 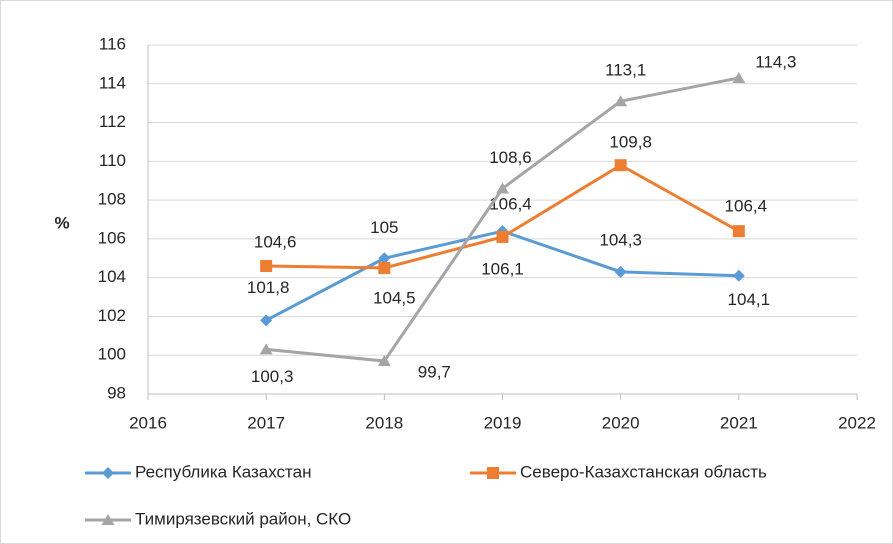 What do you see at coordinates (510, 157) in the screenshot?
I see `data-label: 108,6` at bounding box center [510, 157].